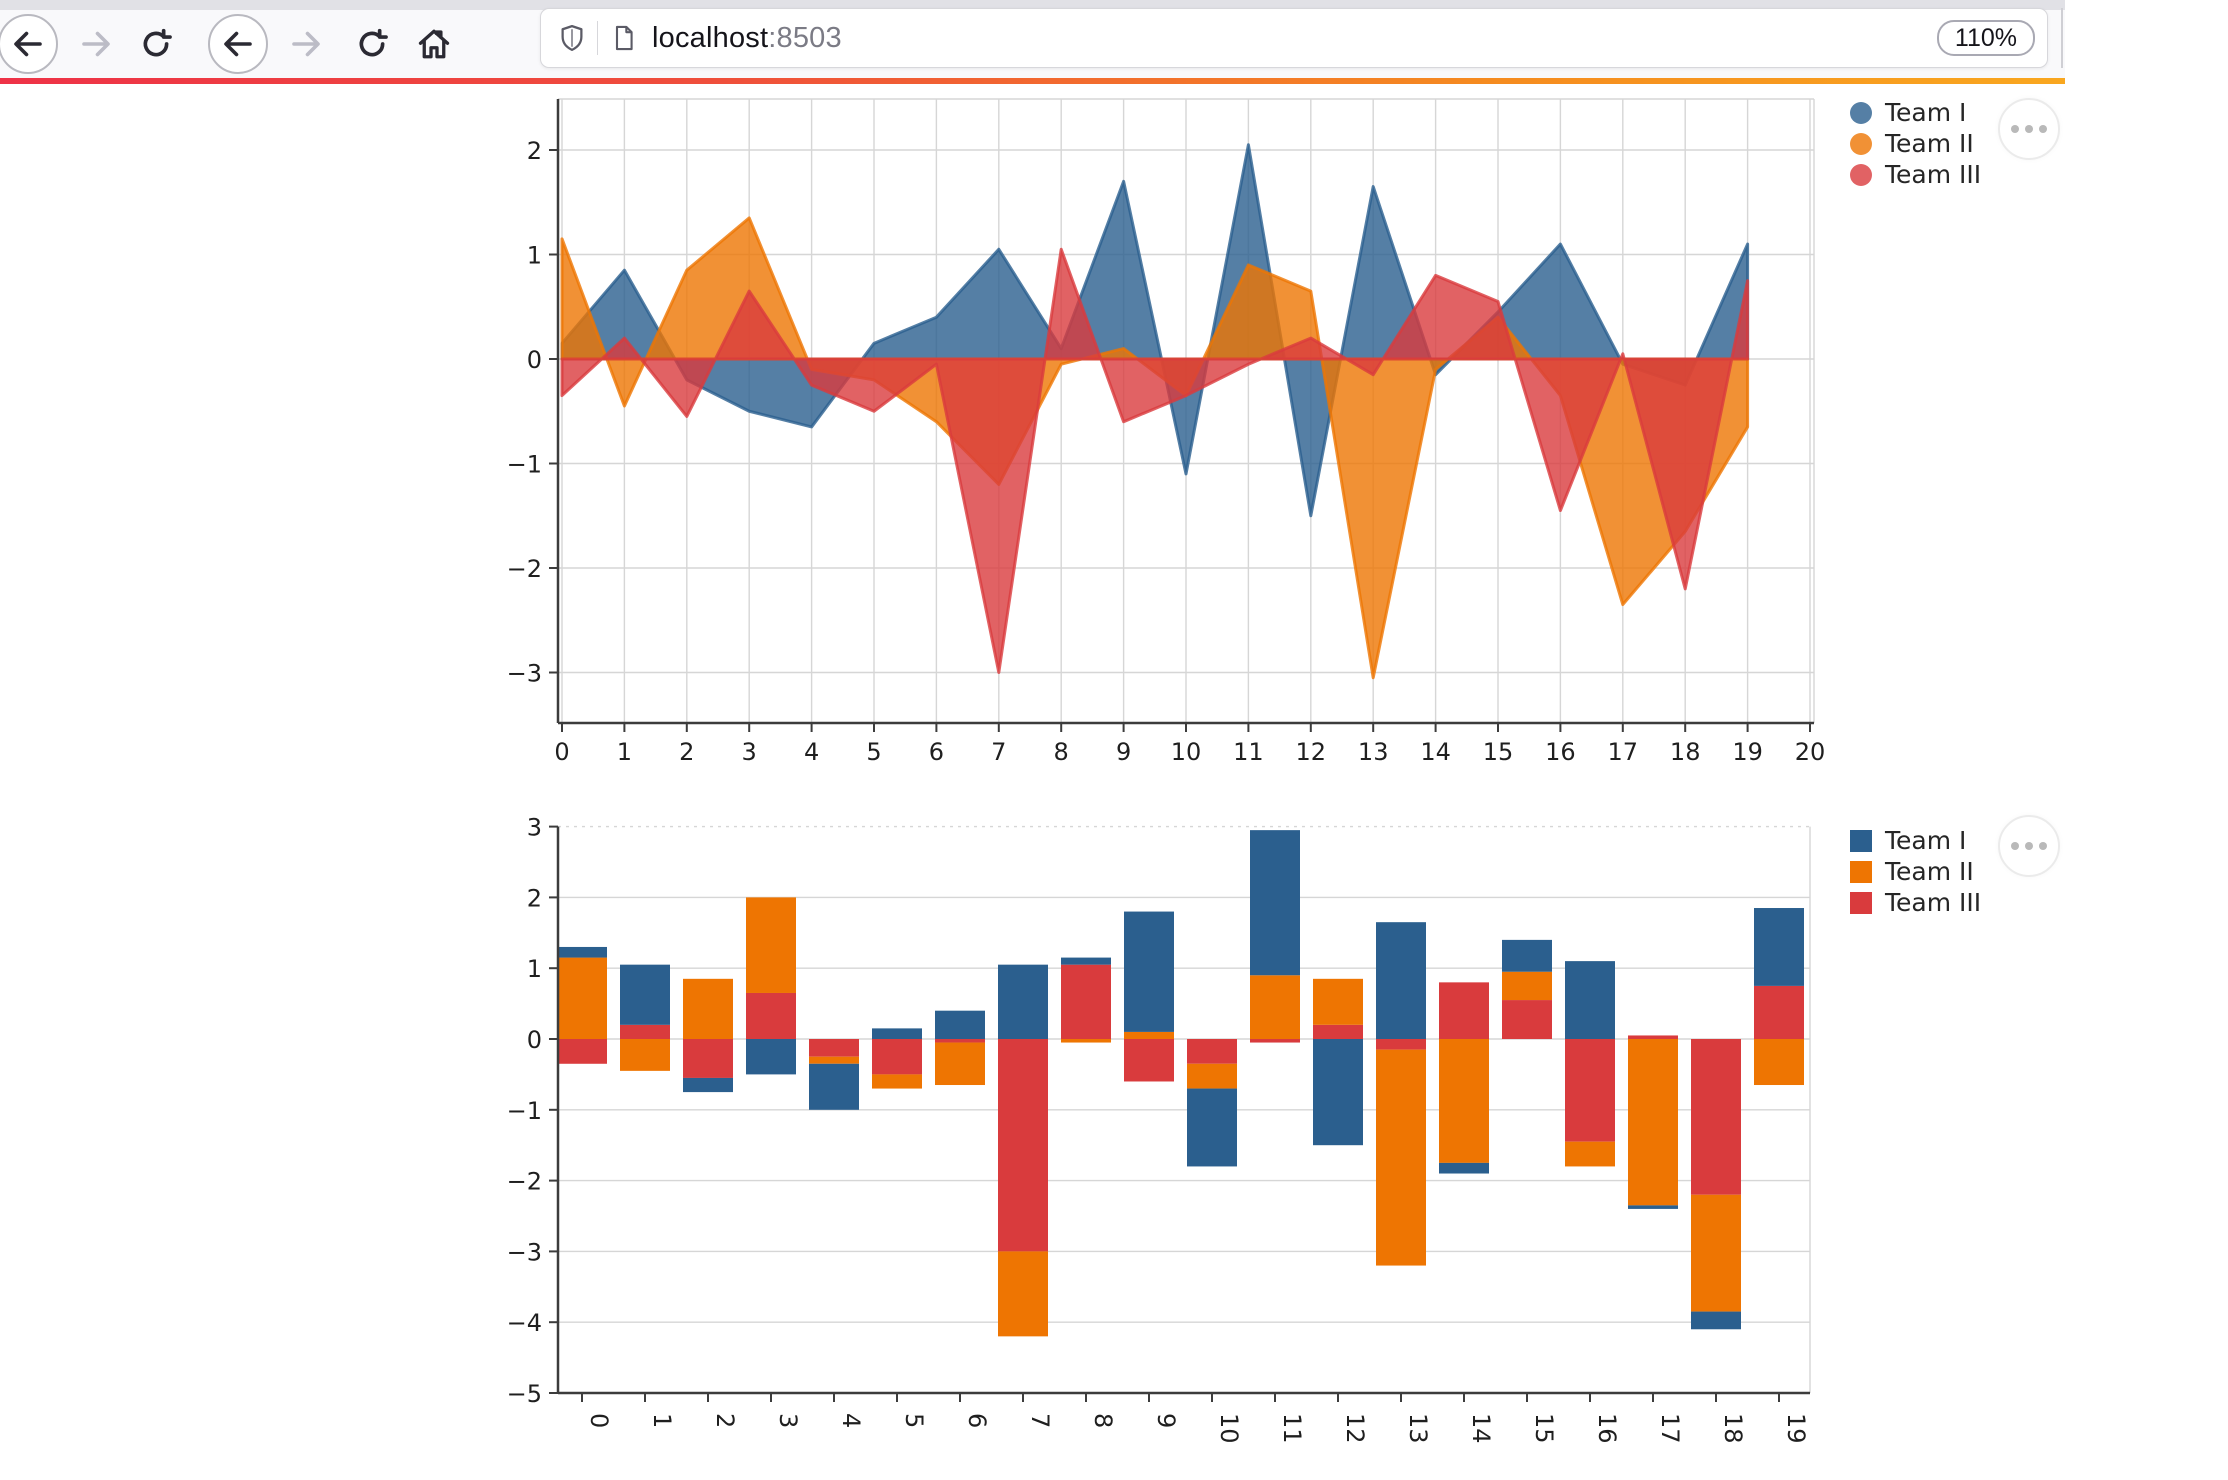 This screenshot has width=2228, height=1480. I want to click on svg-text: −4, so click(524, 1323).